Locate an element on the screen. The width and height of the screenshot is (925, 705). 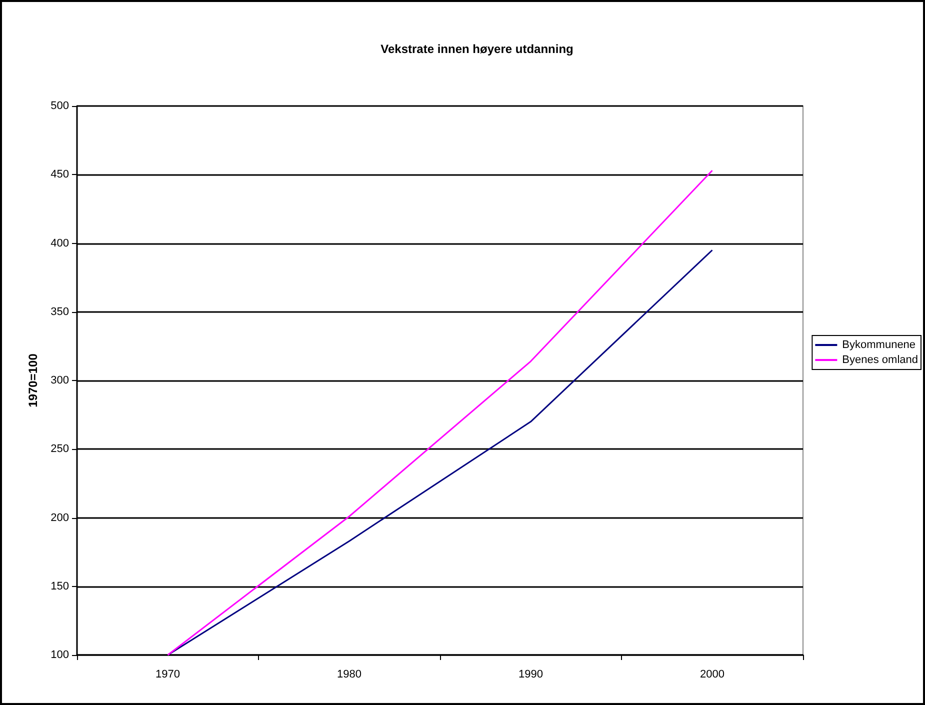
y-tick-label: 400 is located at coordinates (59, 243).